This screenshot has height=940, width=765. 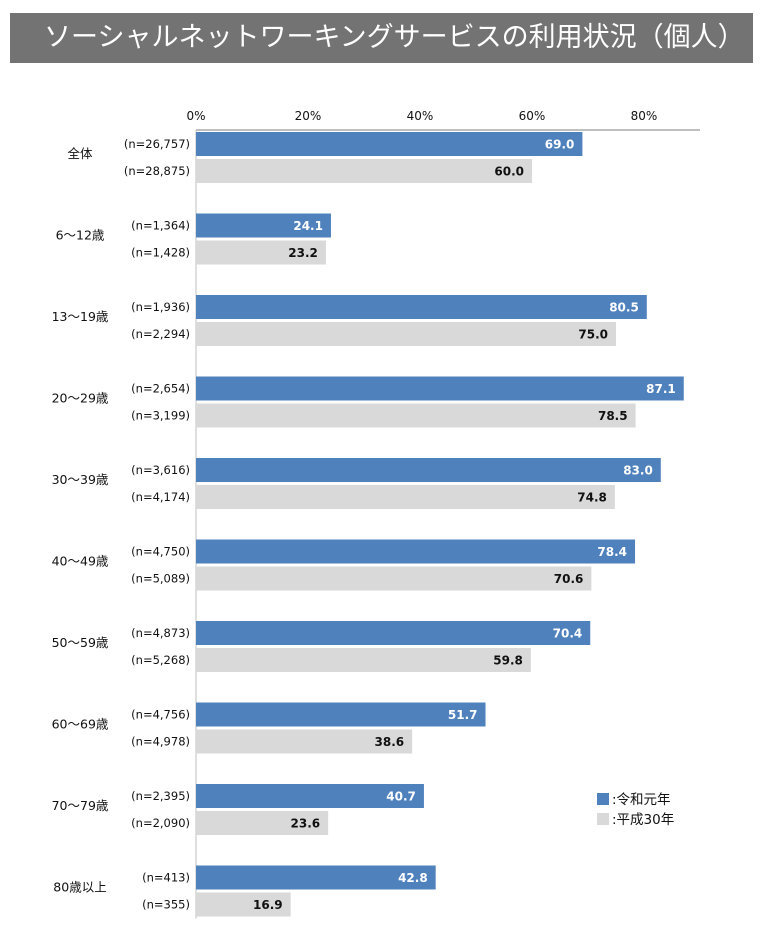 I want to click on legend-label: :令和元年, so click(x=641, y=800).